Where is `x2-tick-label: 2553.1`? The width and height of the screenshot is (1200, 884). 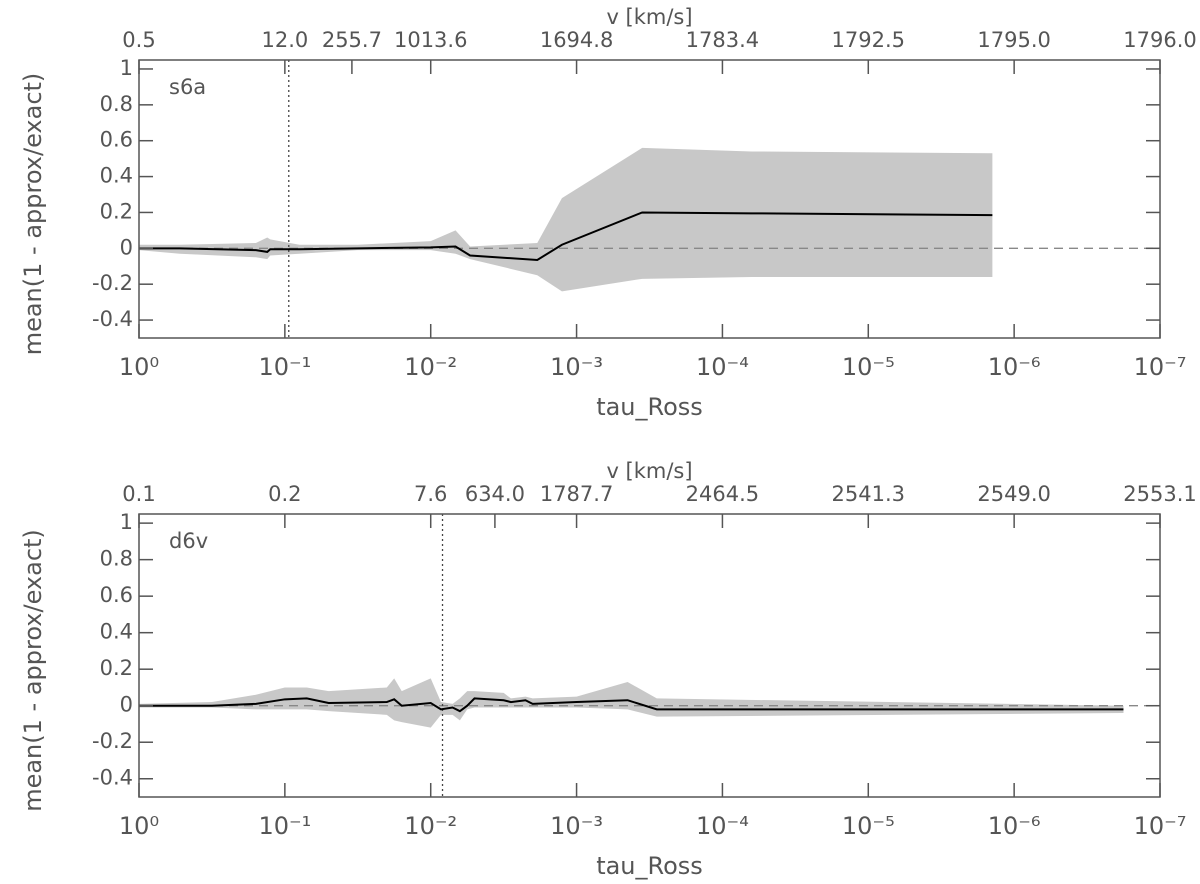
x2-tick-label: 2553.1 is located at coordinates (1159, 494).